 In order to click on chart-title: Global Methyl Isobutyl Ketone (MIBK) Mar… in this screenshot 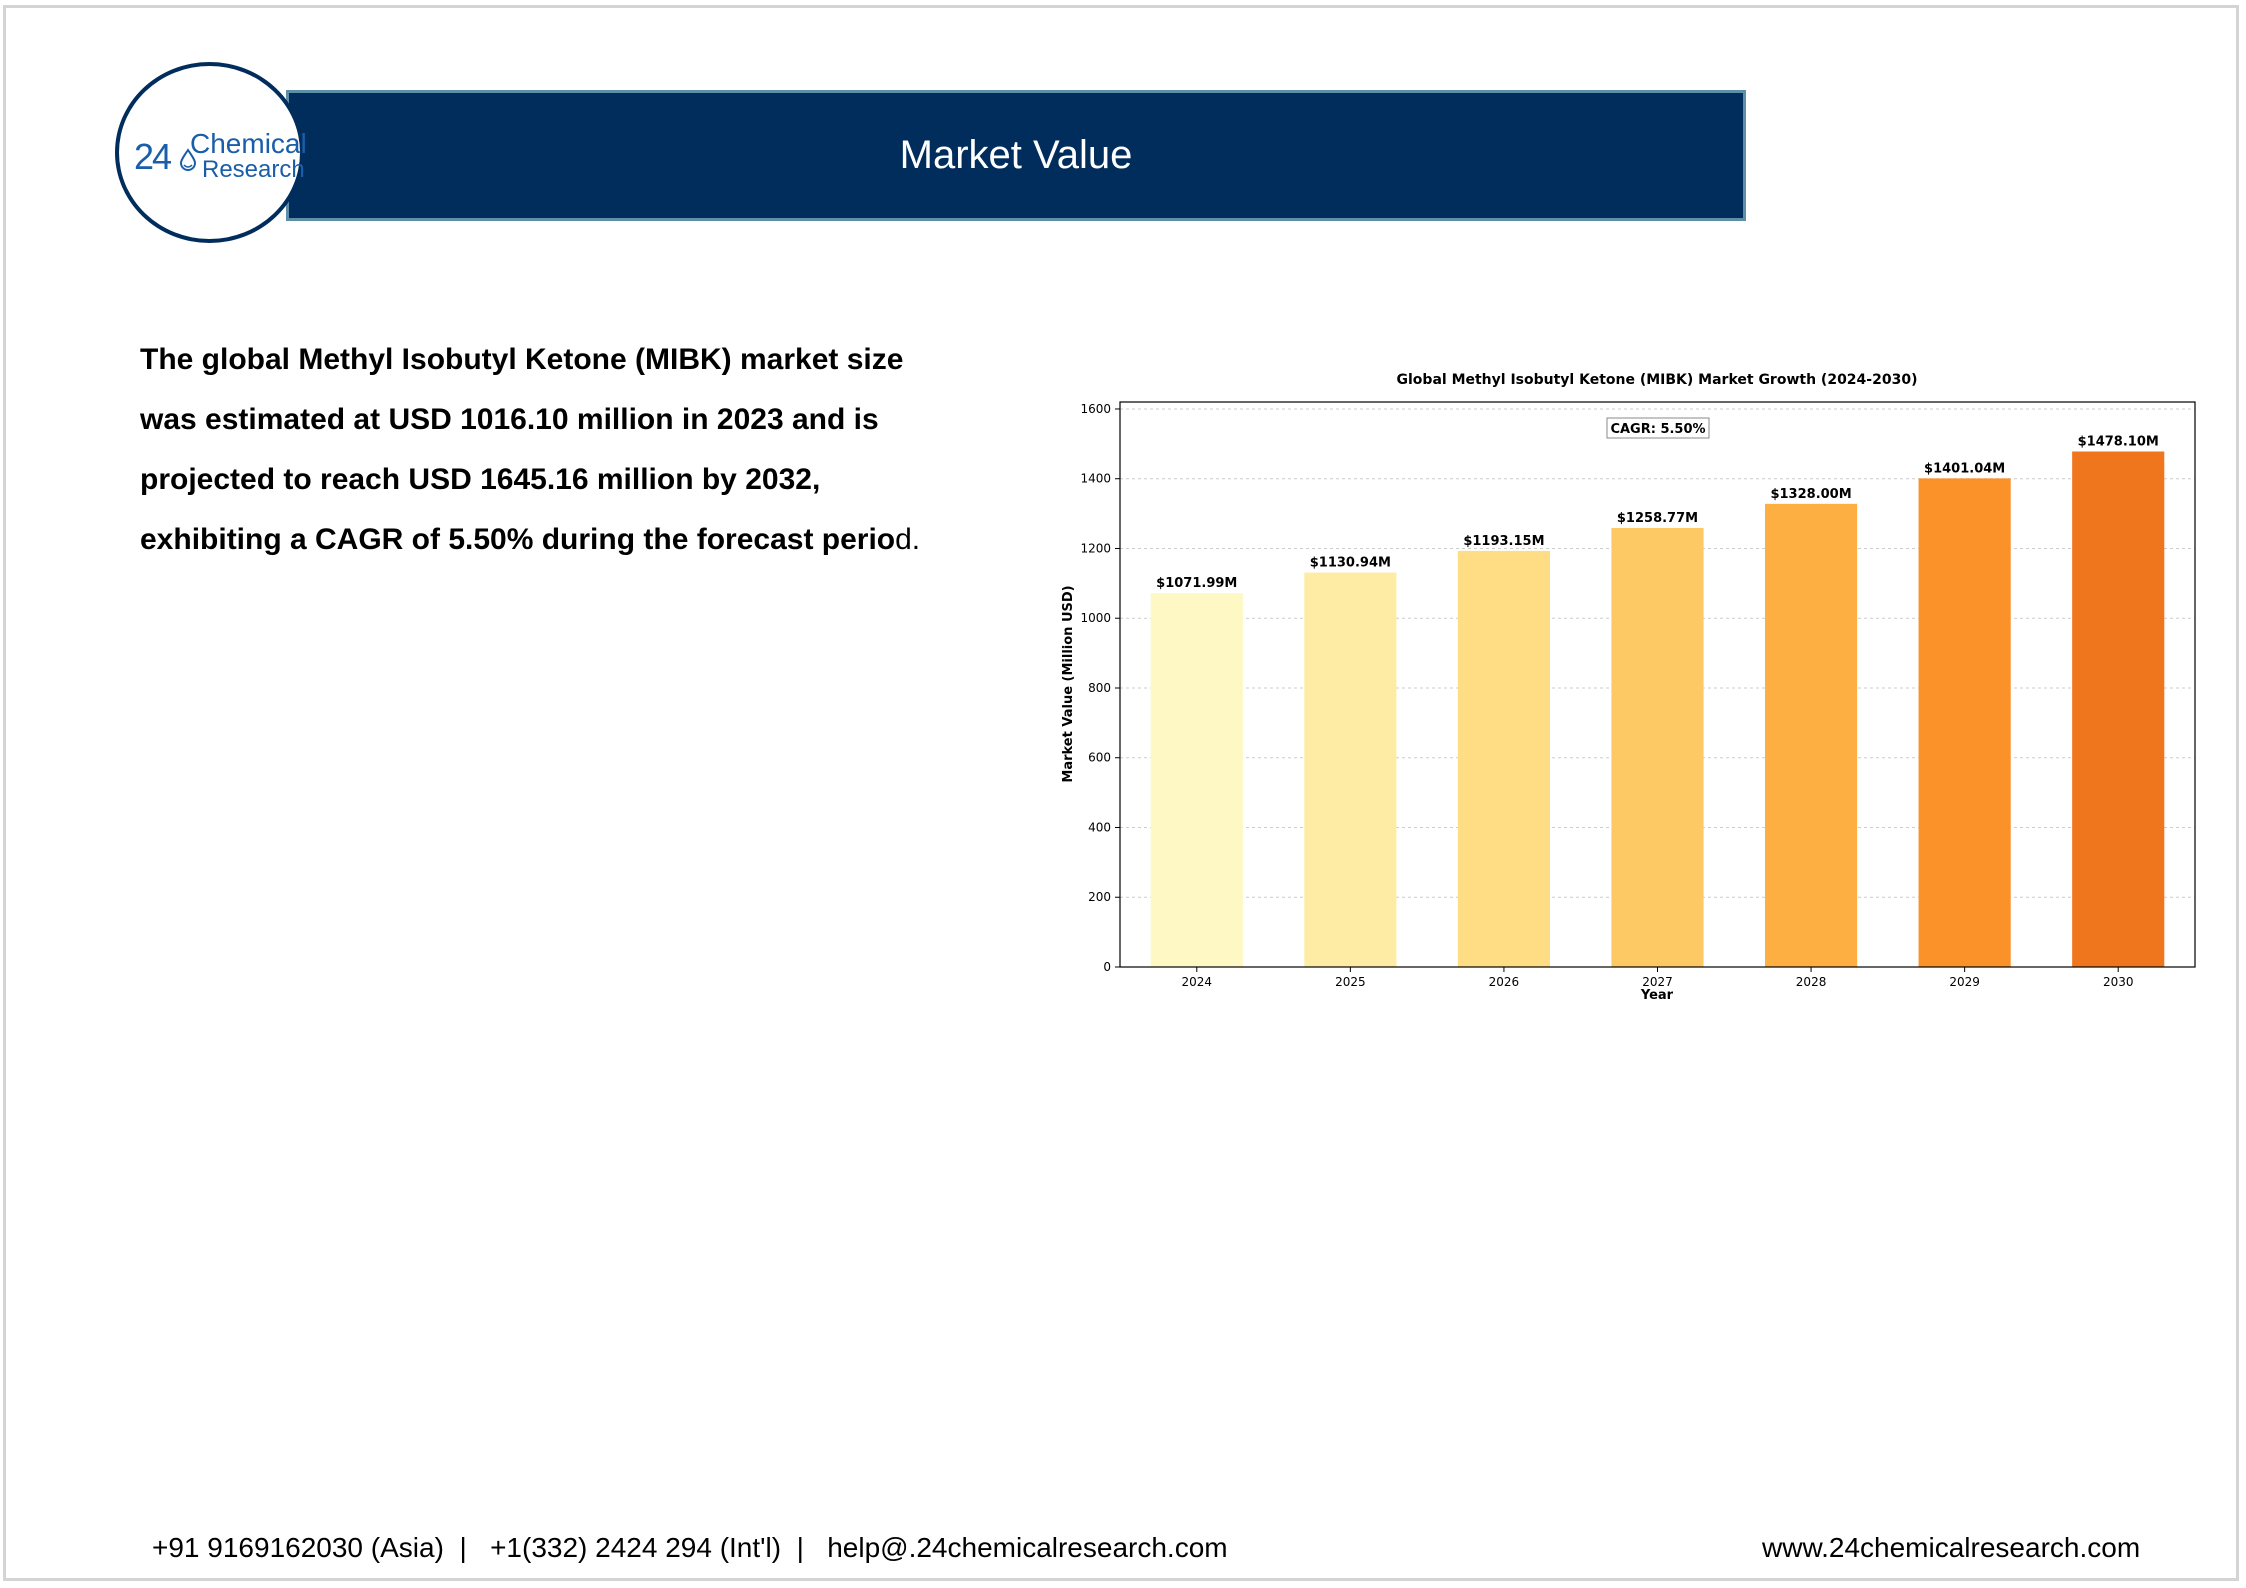, I will do `click(1657, 380)`.